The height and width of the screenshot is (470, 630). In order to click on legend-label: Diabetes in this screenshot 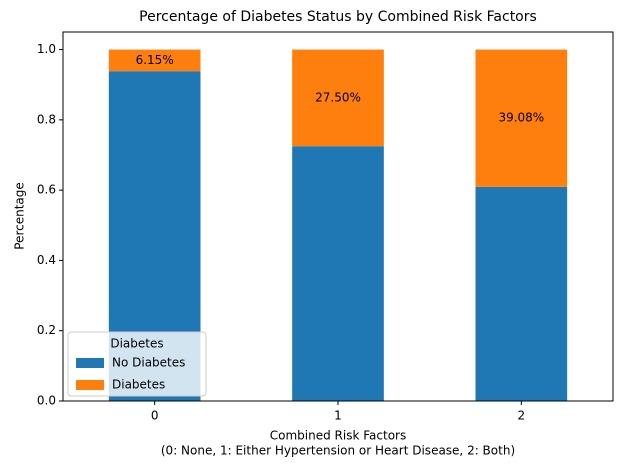, I will do `click(138, 385)`.